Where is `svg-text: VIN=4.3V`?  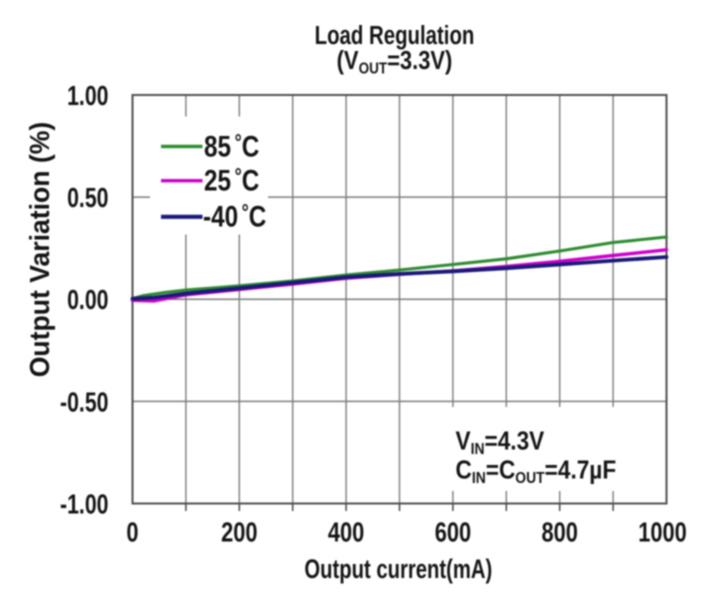
svg-text: VIN=4.3V is located at coordinates (500, 442).